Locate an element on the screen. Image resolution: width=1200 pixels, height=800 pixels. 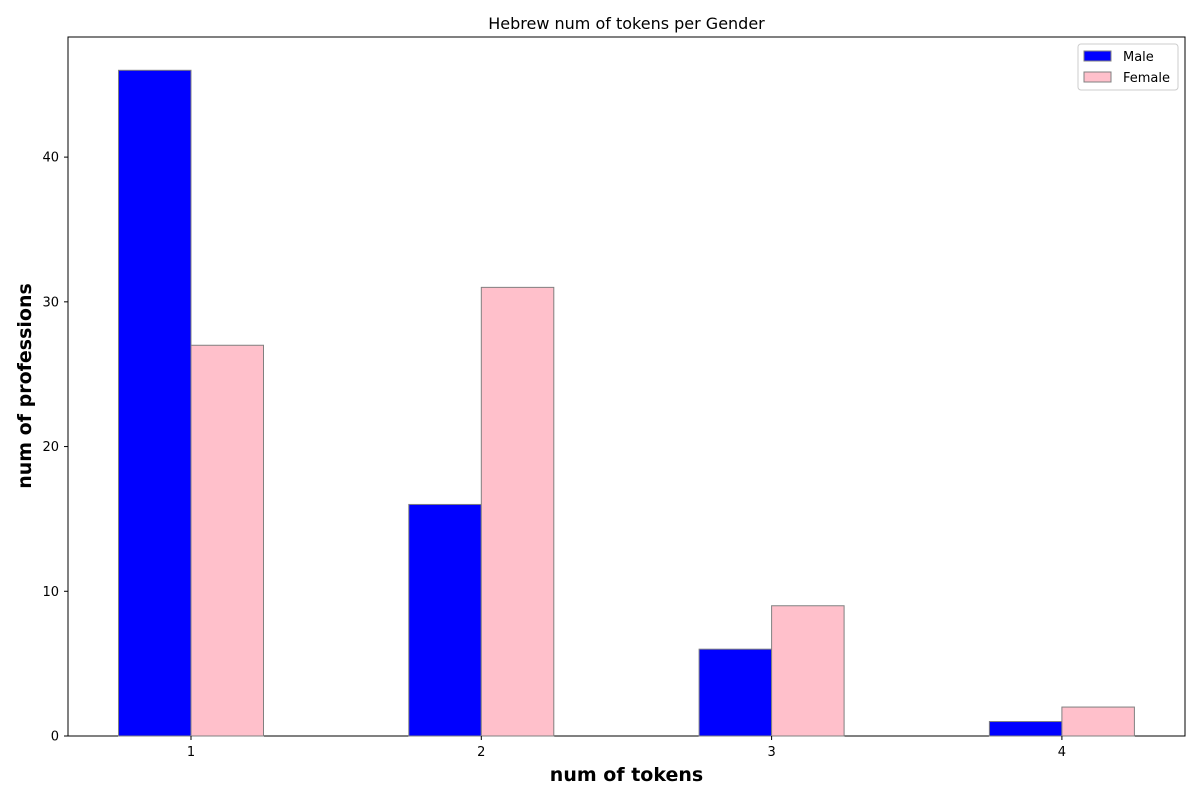
legend-label-male: Male is located at coordinates (1138, 57).